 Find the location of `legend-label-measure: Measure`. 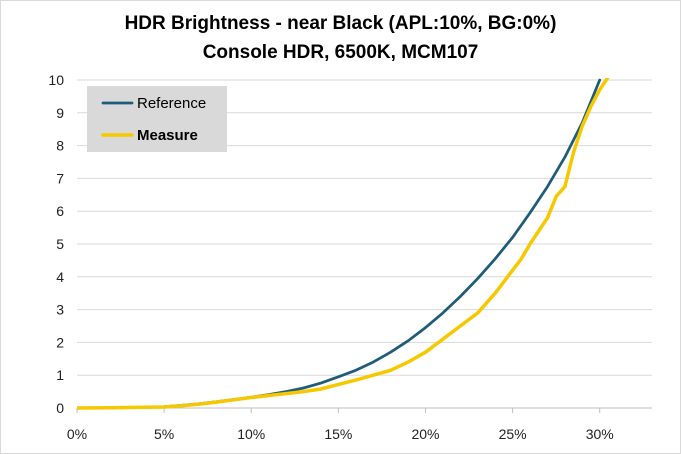

legend-label-measure: Measure is located at coordinates (167, 135).